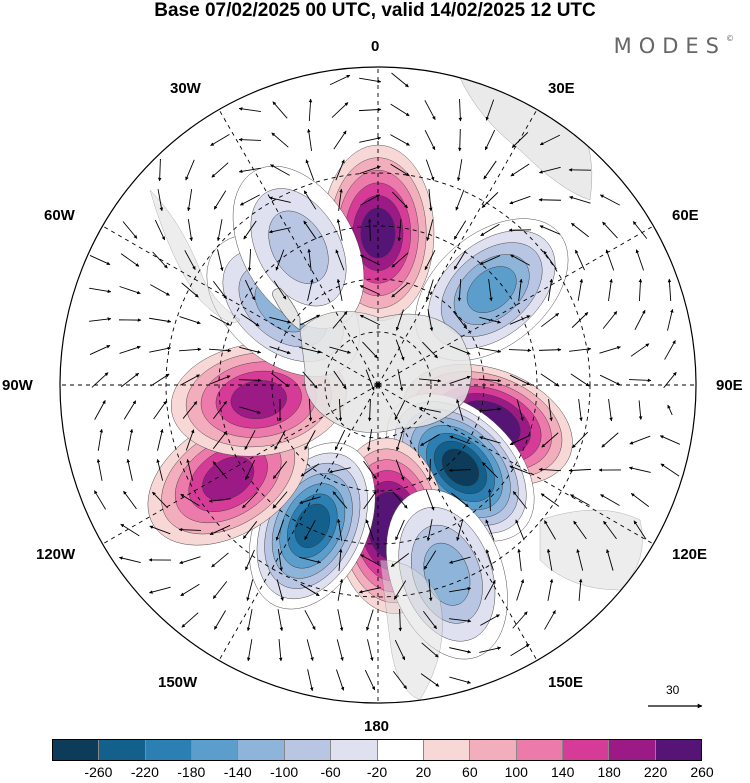 This screenshot has width=750, height=783. I want to click on lon-label-60w: 60W, so click(59, 215).